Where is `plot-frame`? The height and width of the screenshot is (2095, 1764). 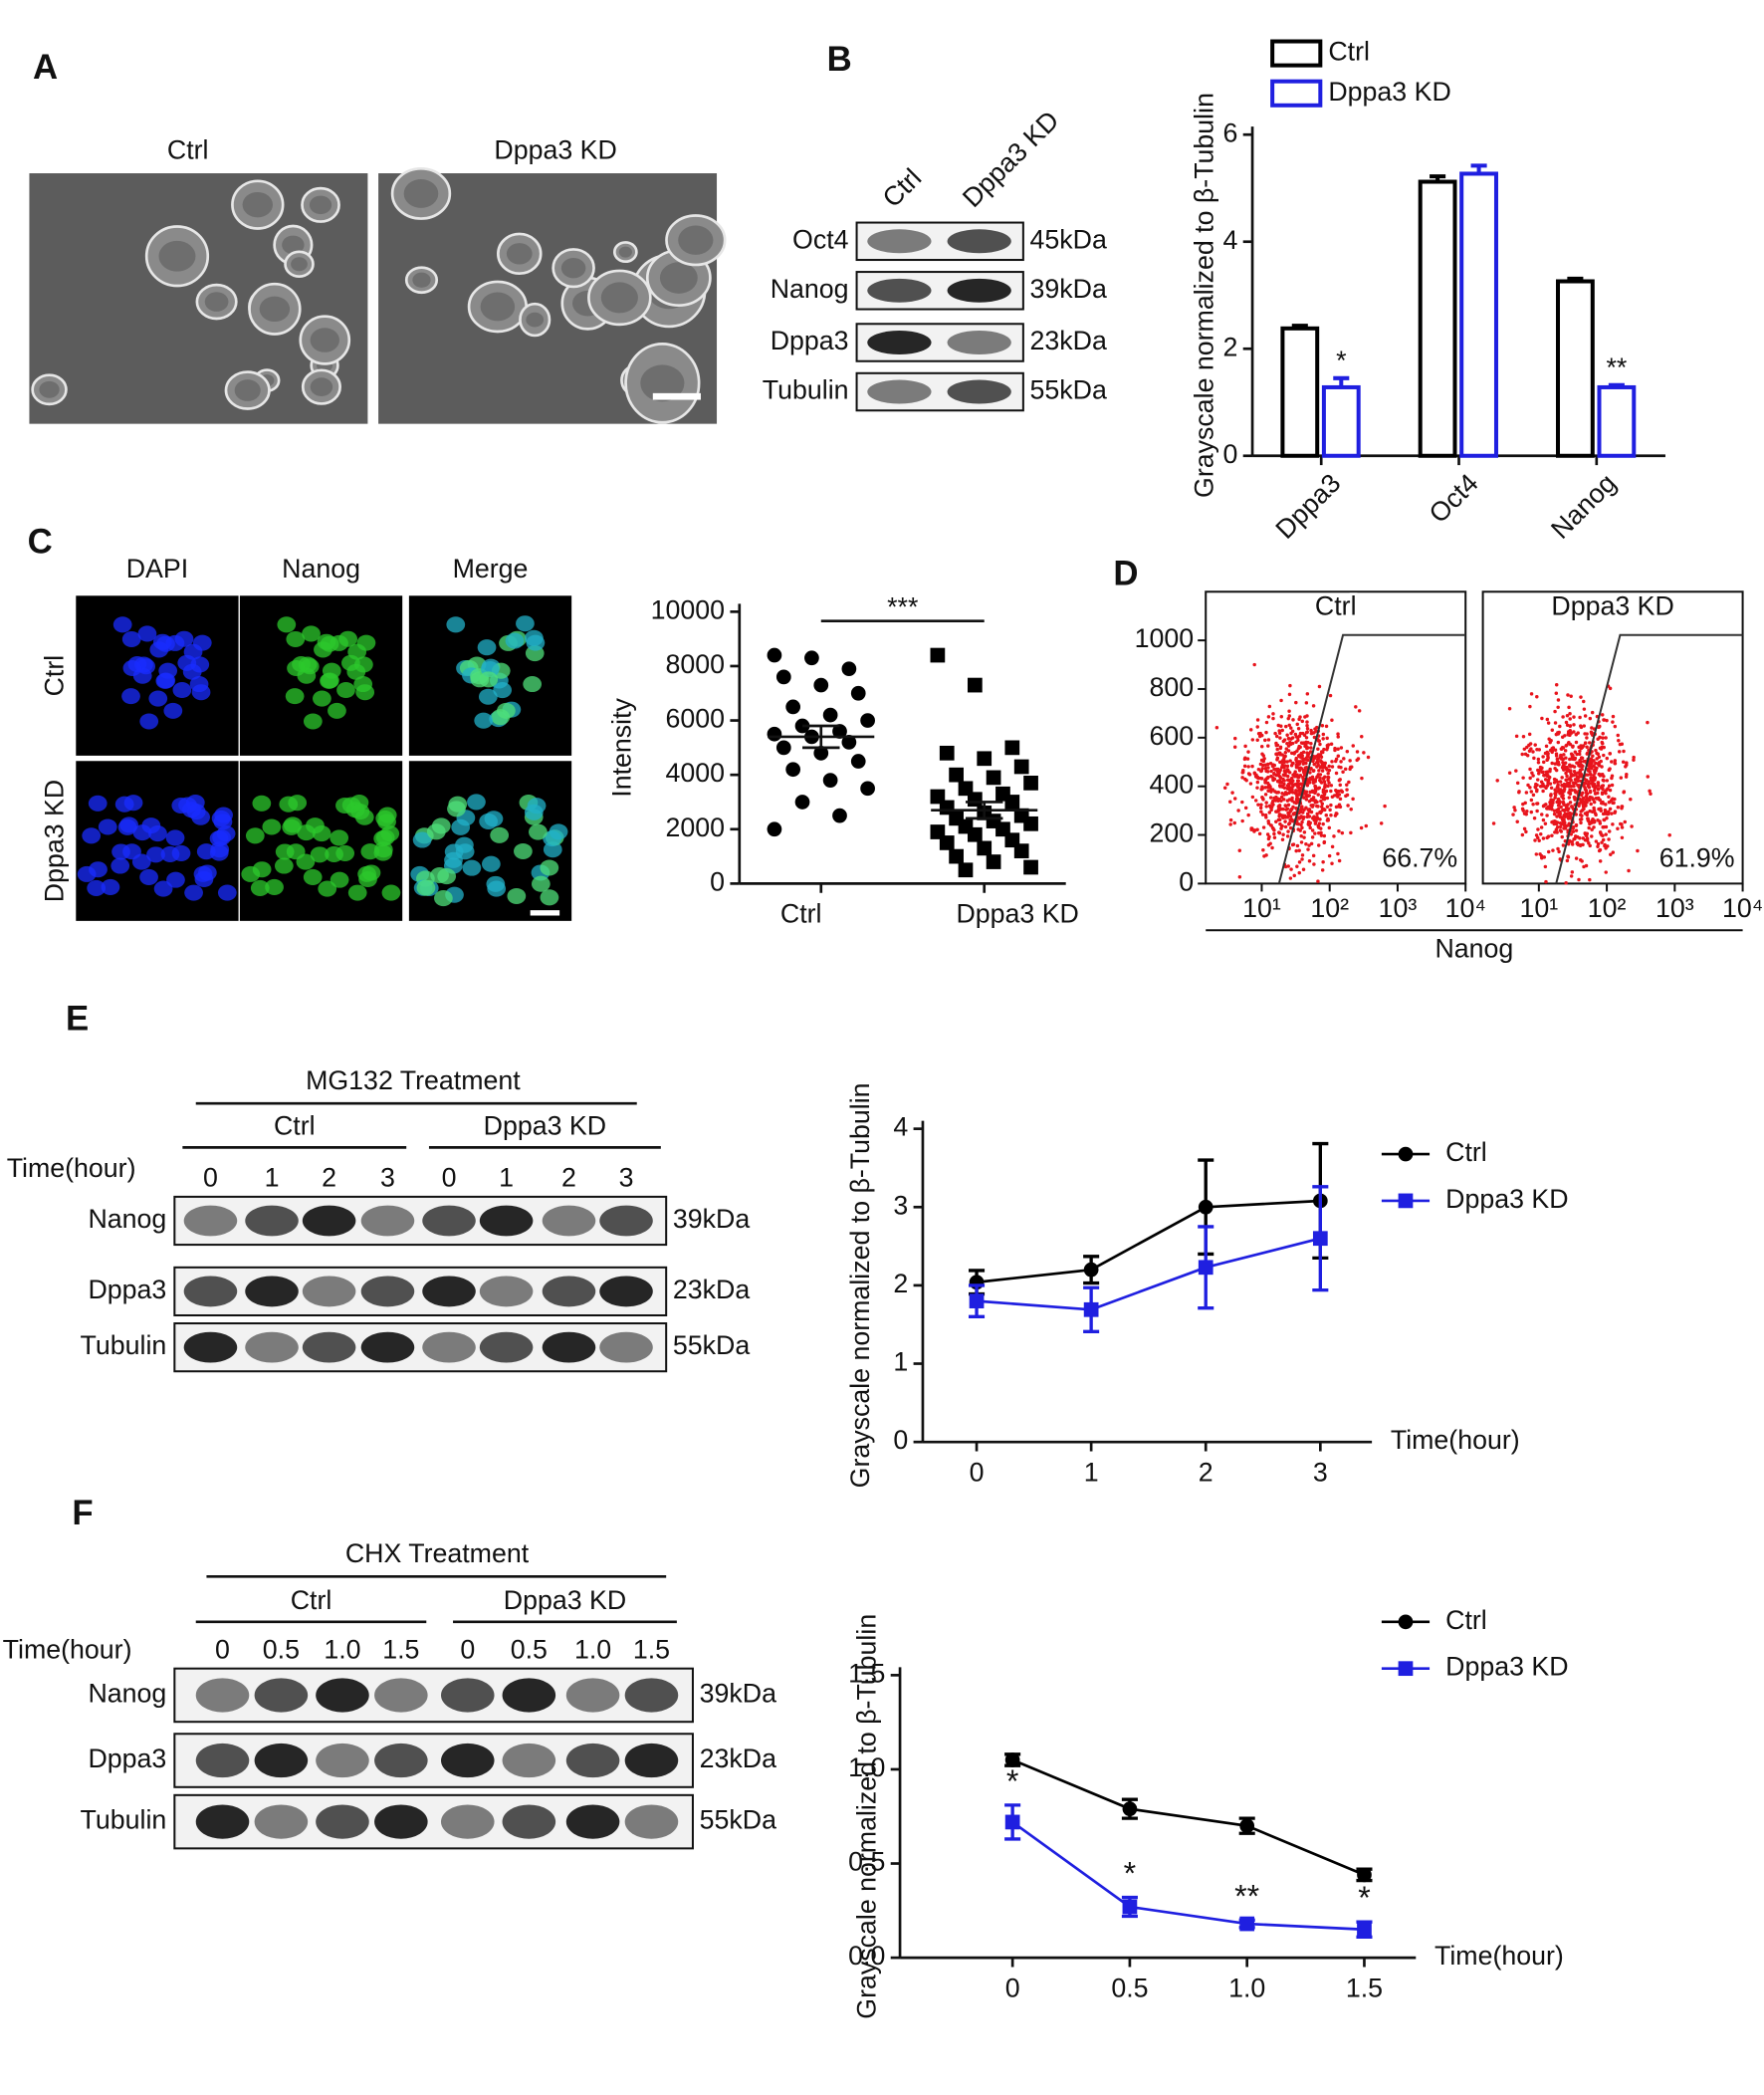
plot-frame is located at coordinates (1336, 737).